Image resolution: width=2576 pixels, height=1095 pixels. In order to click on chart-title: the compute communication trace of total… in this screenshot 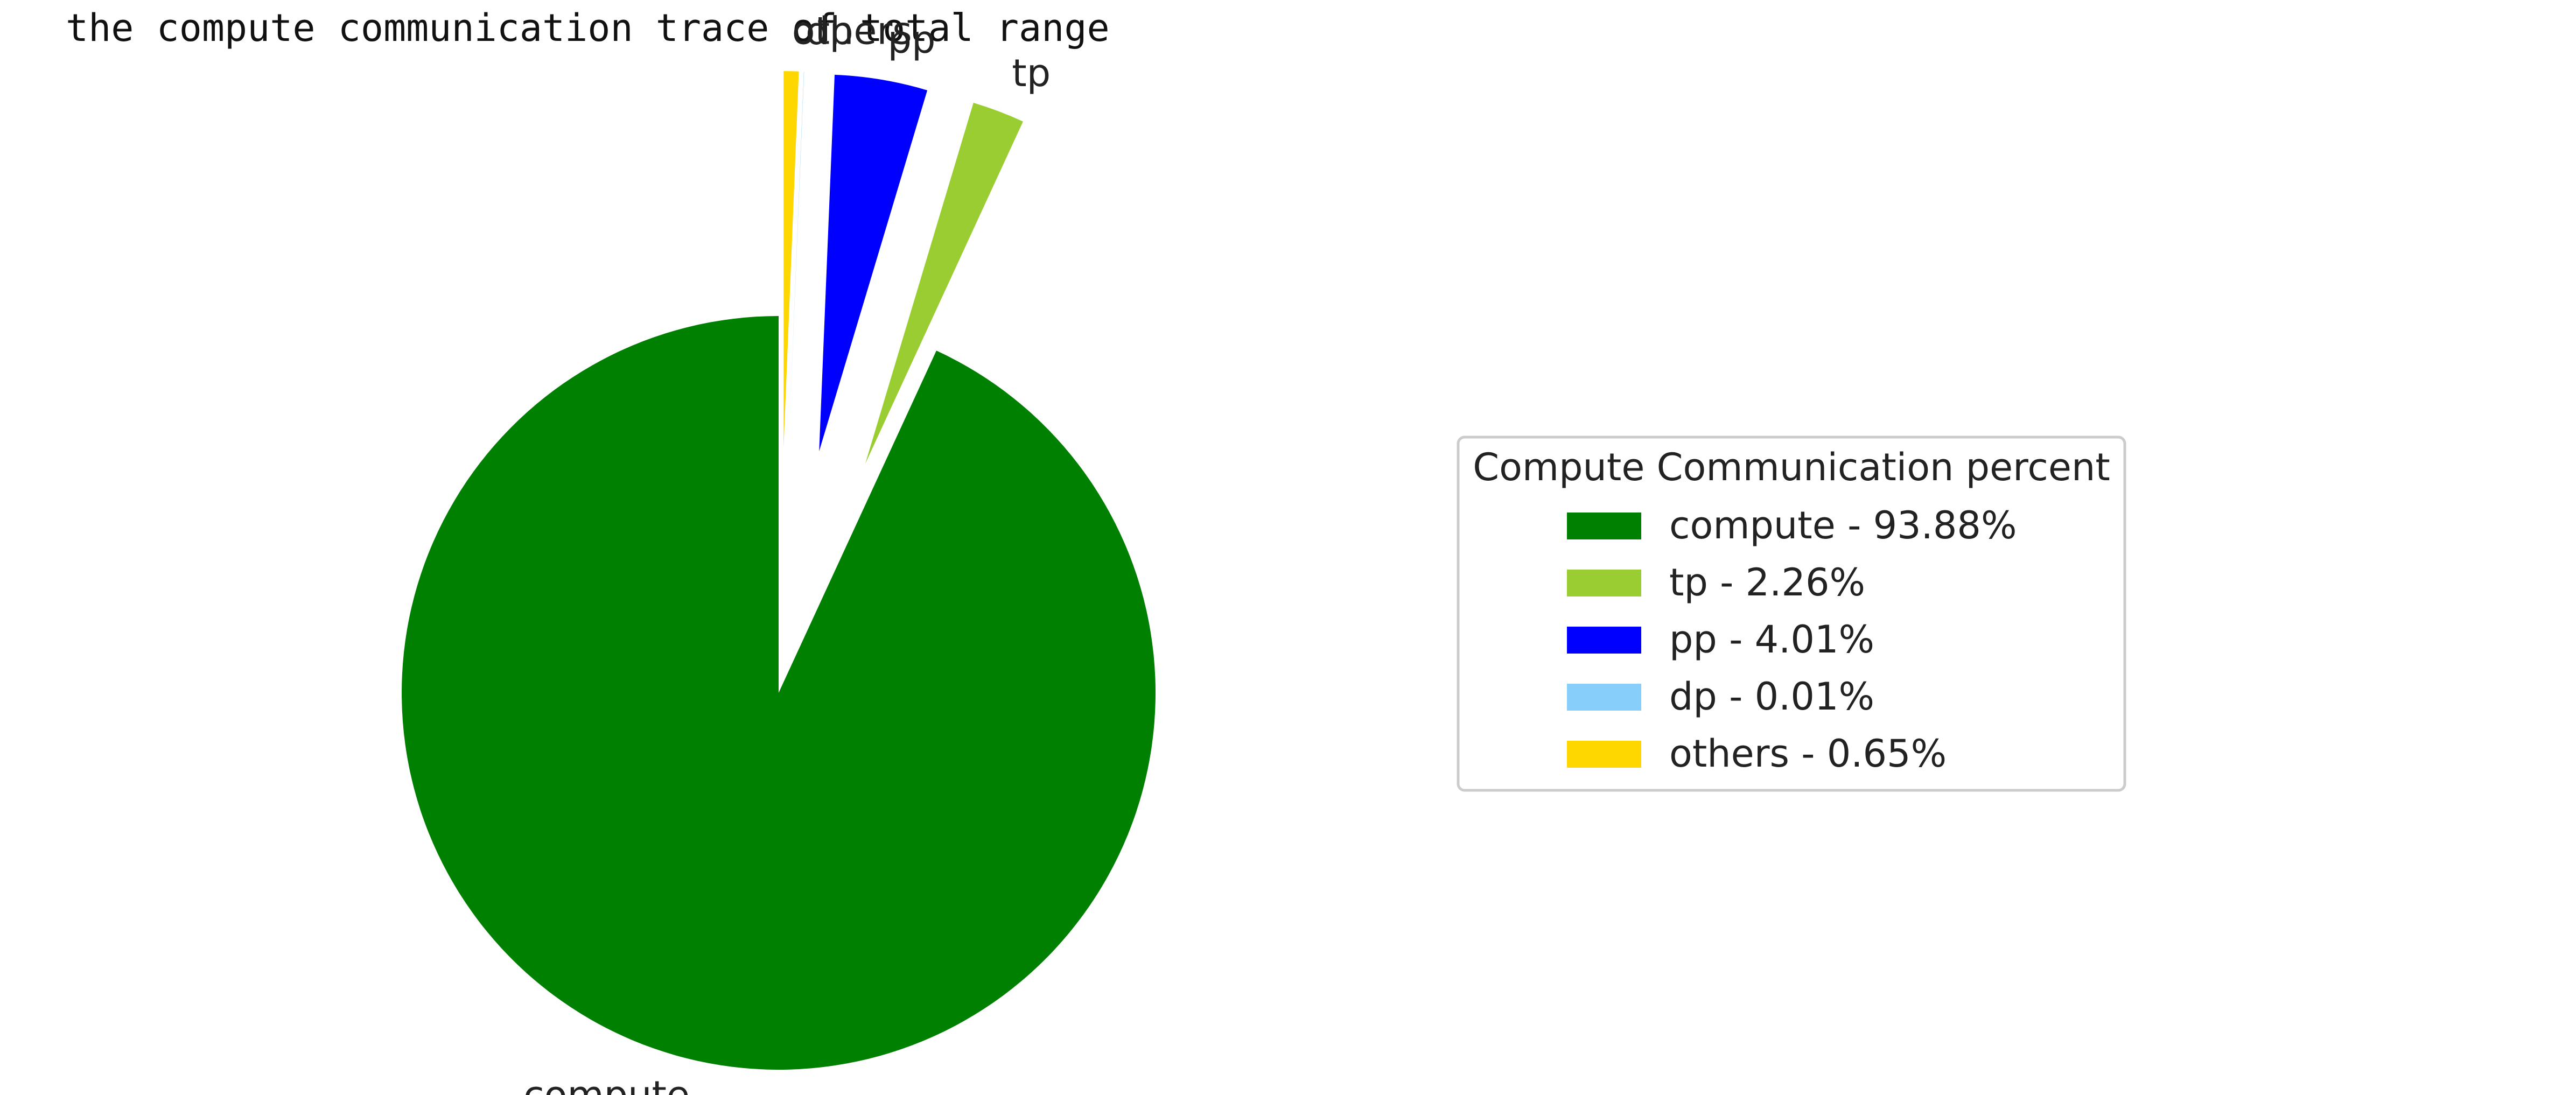, I will do `click(588, 28)`.